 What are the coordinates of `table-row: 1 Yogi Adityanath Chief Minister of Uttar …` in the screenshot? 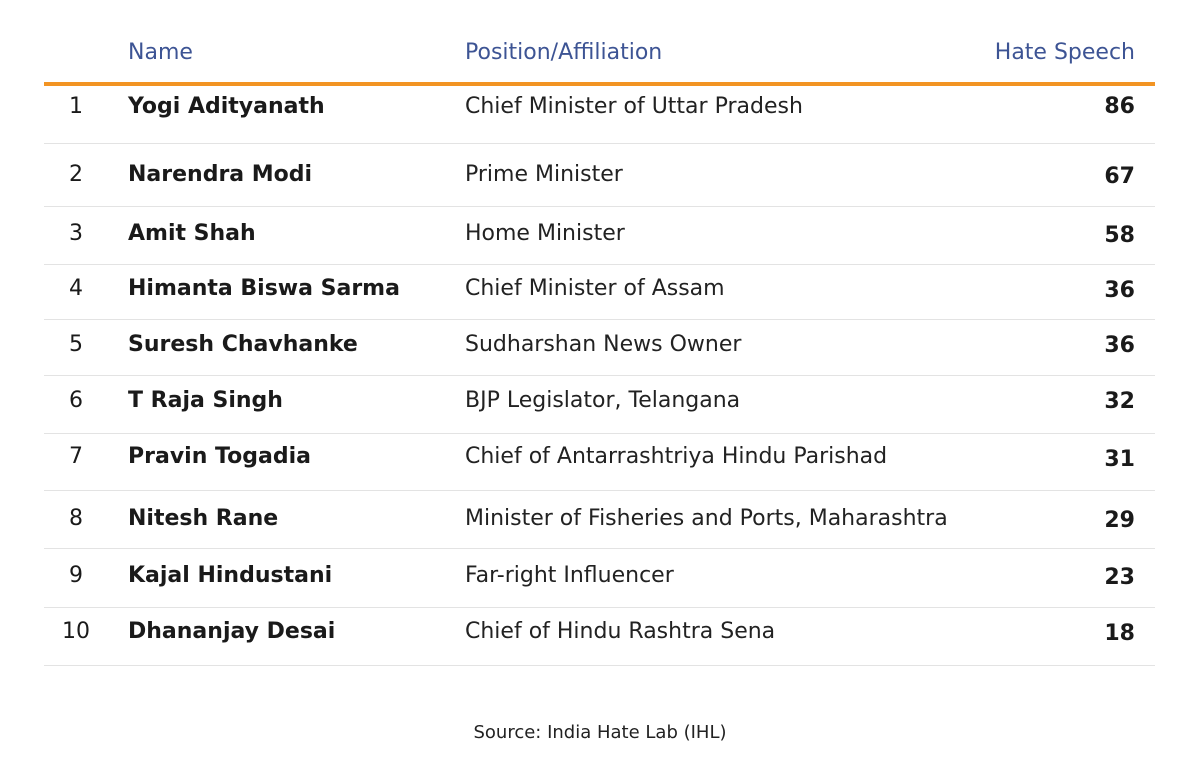 It's located at (599, 115).